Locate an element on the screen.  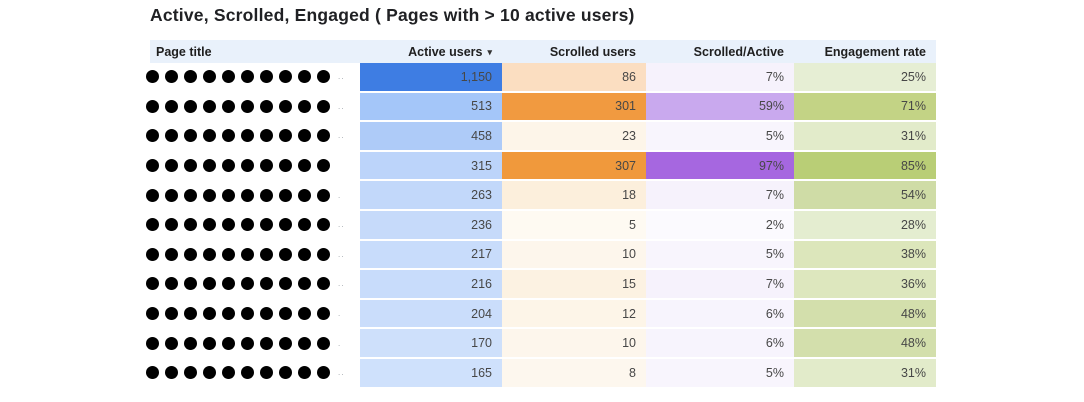
column-header-label: Scrolled/Active is located at coordinates (738, 51).